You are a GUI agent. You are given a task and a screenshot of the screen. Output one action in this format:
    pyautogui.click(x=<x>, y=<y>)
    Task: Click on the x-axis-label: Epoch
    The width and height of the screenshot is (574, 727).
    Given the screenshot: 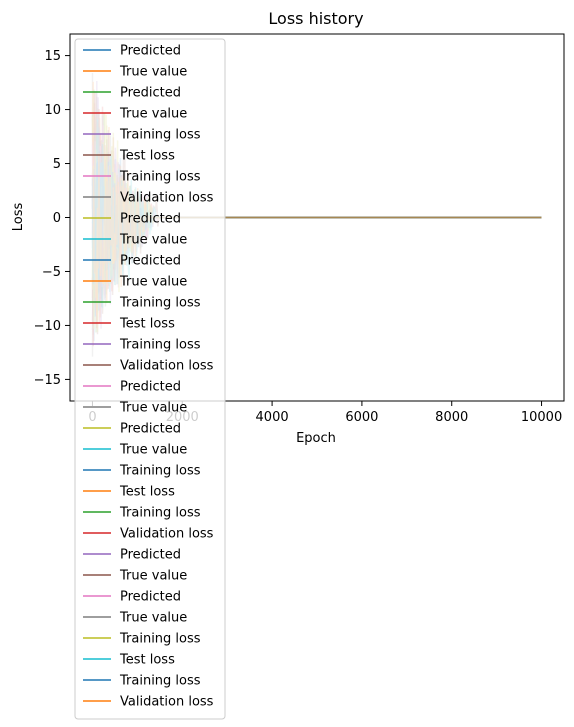 What is the action you would take?
    pyautogui.click(x=316, y=438)
    